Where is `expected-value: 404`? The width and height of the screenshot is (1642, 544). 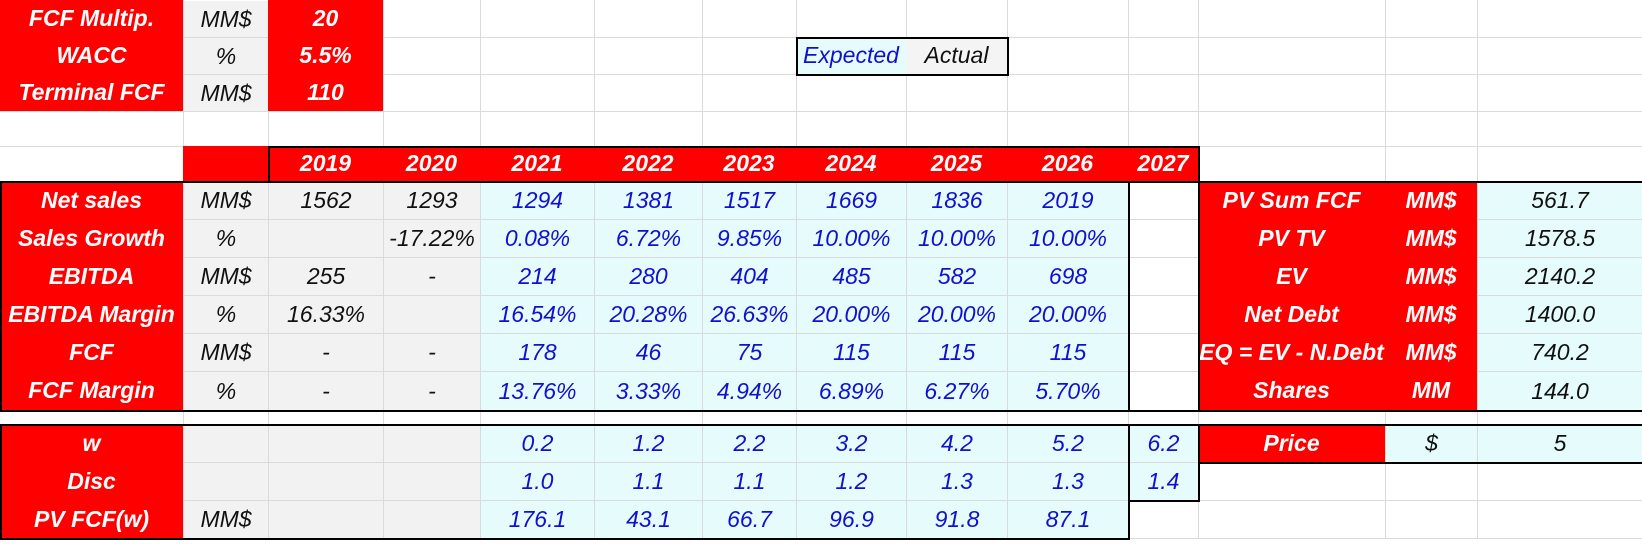 expected-value: 404 is located at coordinates (749, 276).